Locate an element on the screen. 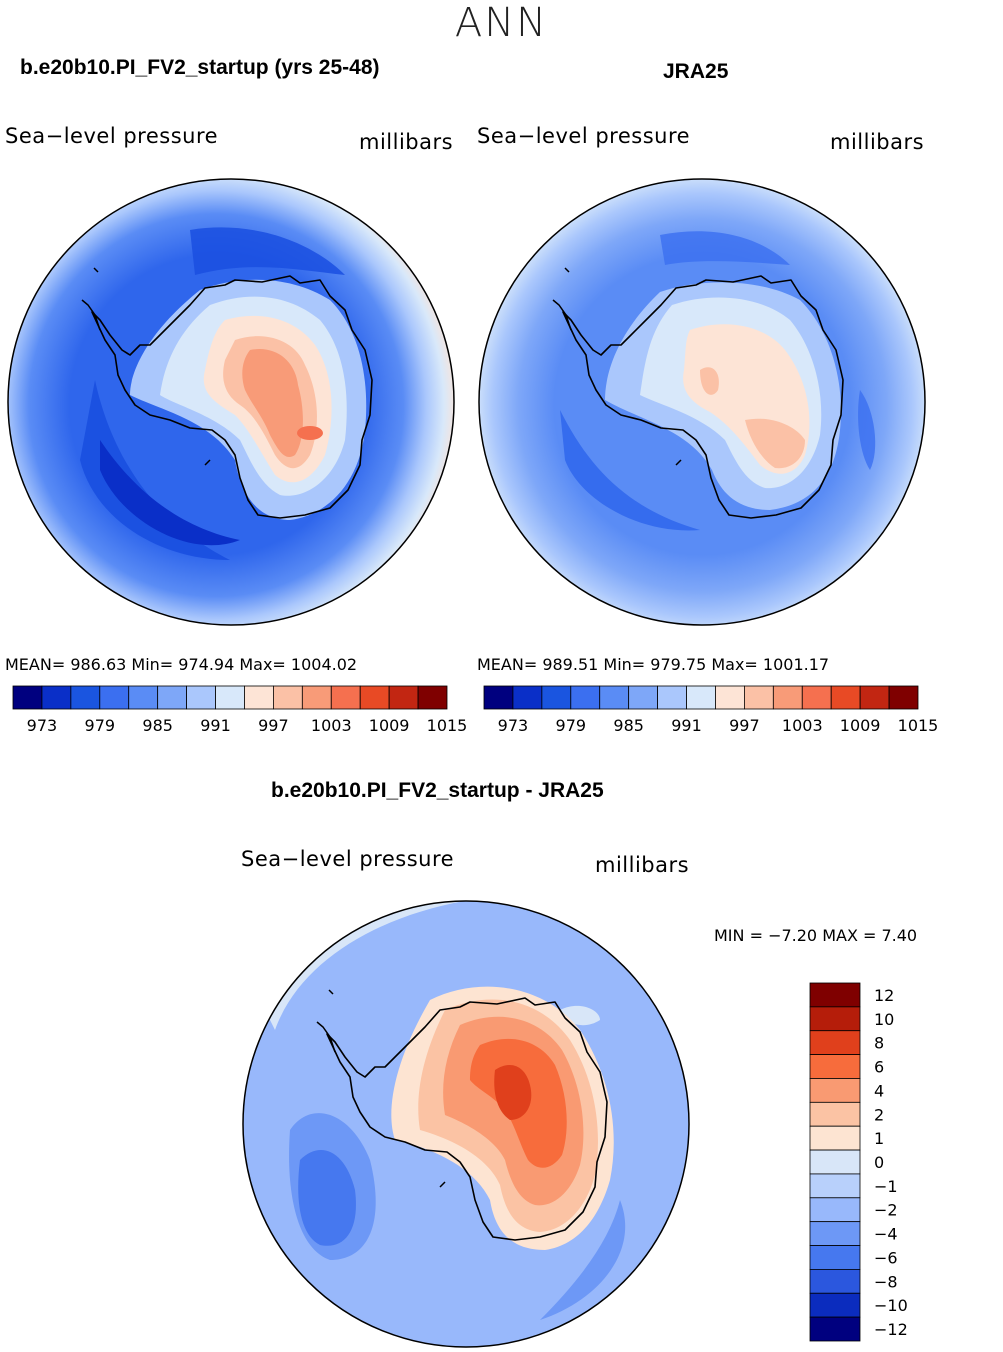  panel2-colorbar-tick-label: 997 is located at coordinates (744, 725).